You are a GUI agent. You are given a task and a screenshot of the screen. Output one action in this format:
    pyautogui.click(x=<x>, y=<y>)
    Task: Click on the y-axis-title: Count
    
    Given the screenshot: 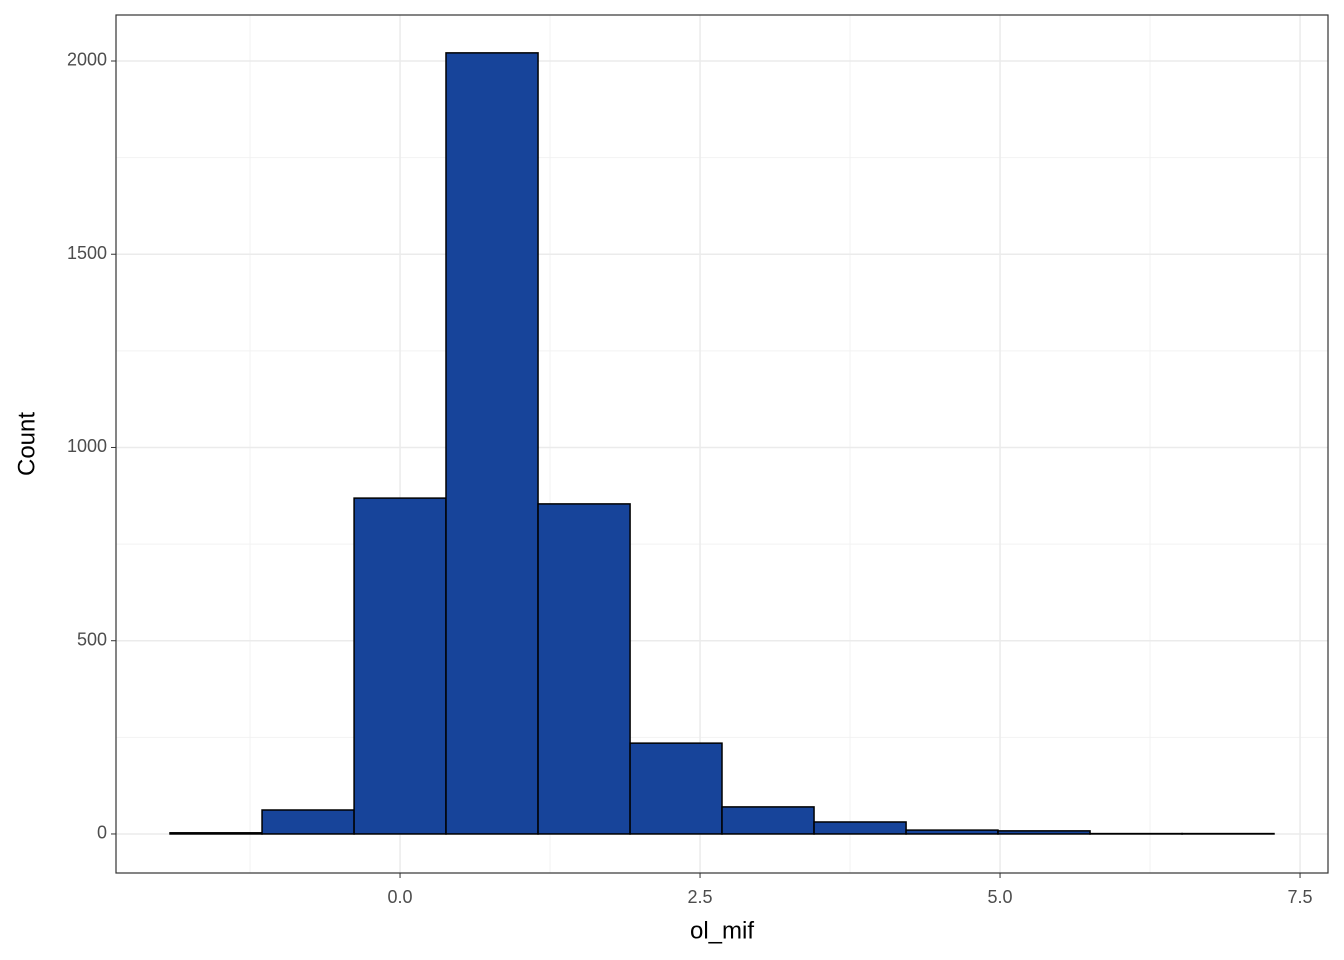 What is the action you would take?
    pyautogui.click(x=26, y=444)
    